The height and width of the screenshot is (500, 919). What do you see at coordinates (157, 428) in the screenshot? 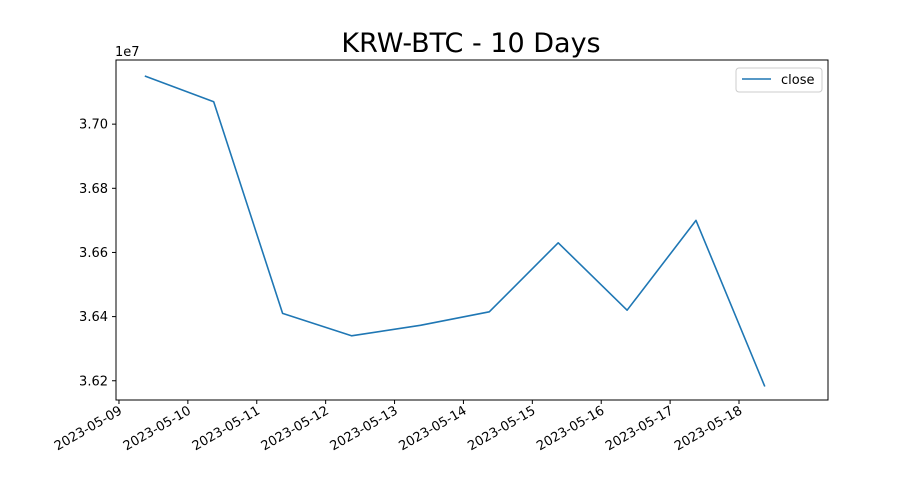
I see `x-tick-label: 2023-05-10` at bounding box center [157, 428].